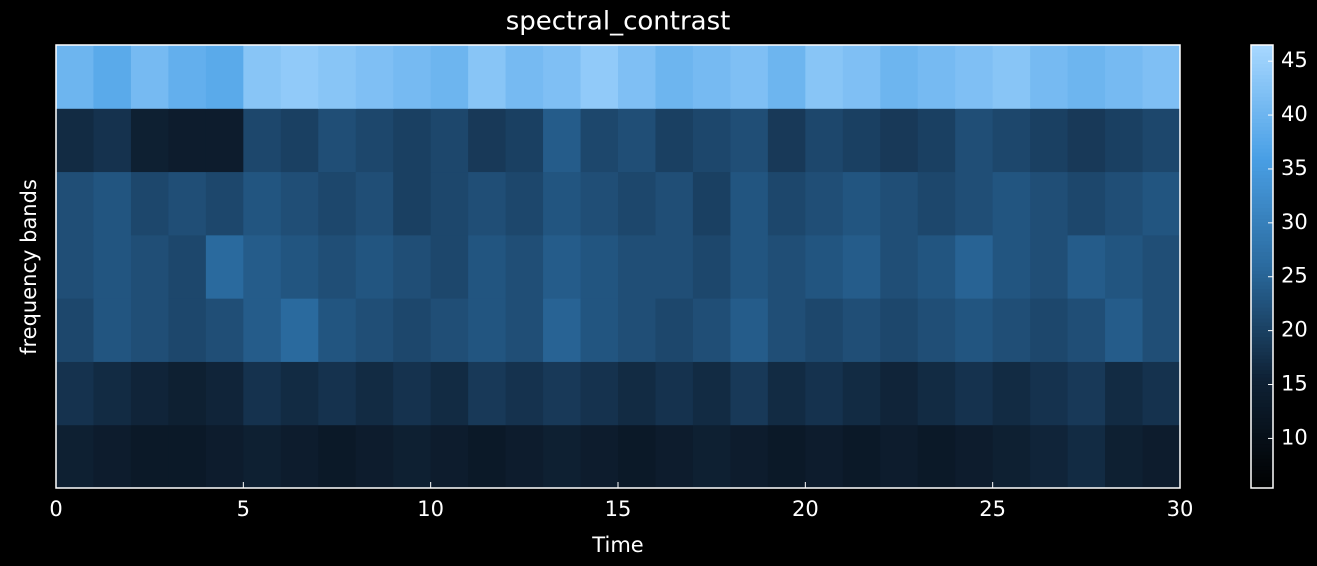  I want to click on x-tick-label: 25, so click(992, 509).